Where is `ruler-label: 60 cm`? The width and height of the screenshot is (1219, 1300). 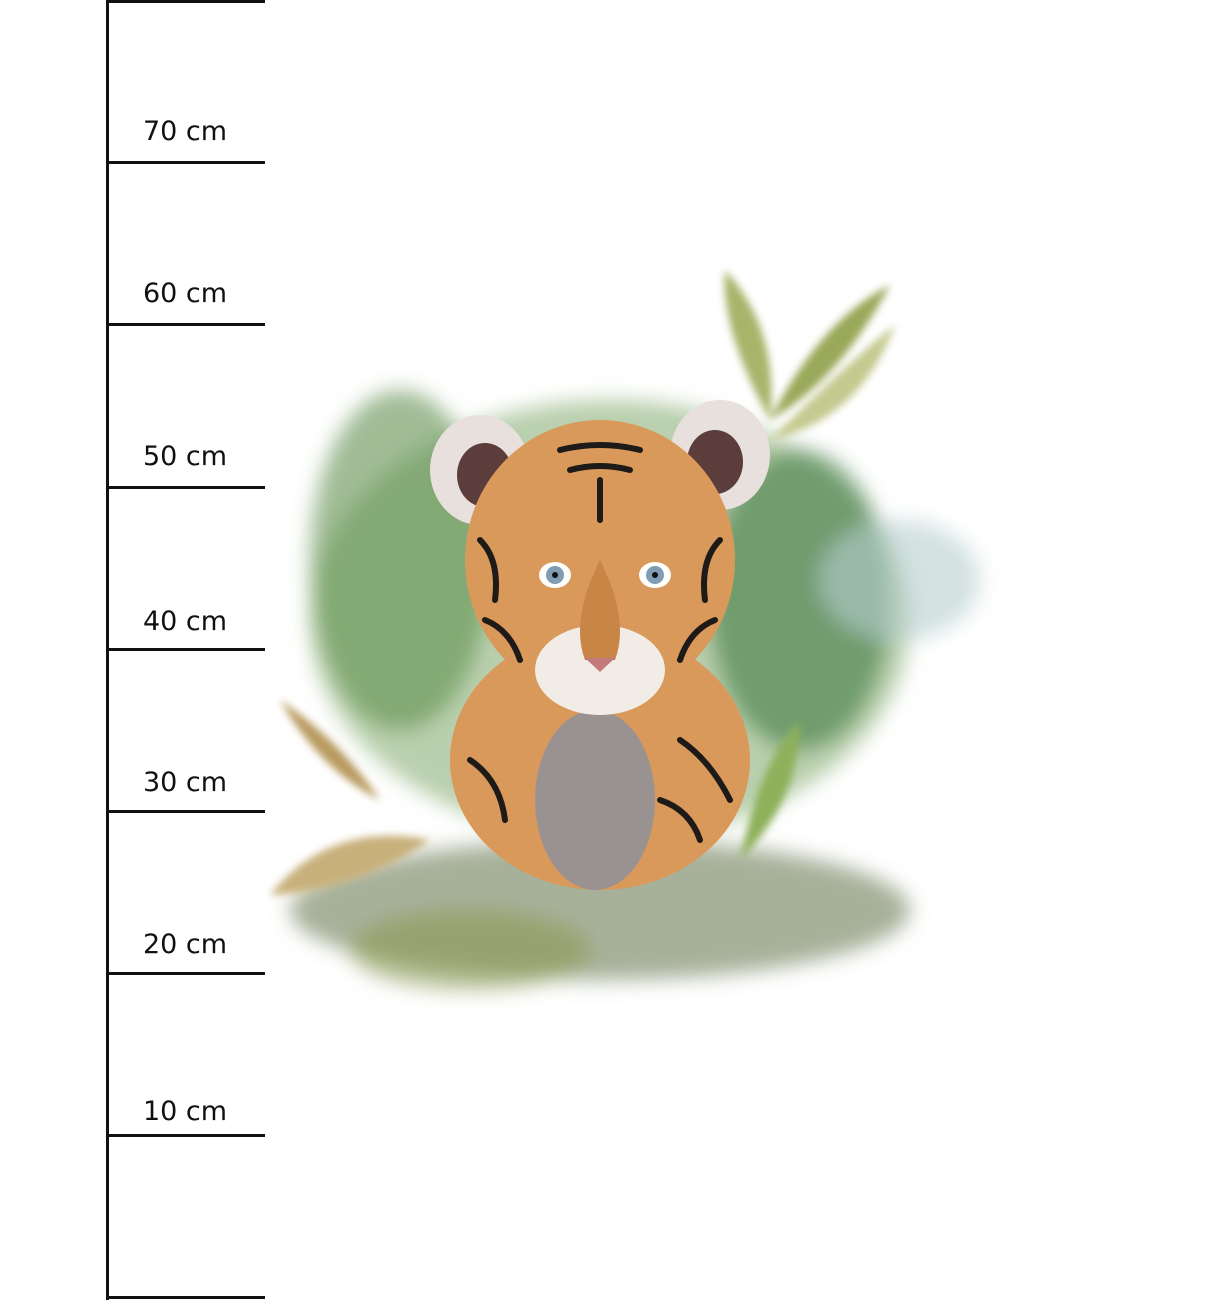 ruler-label: 60 cm is located at coordinates (185, 293).